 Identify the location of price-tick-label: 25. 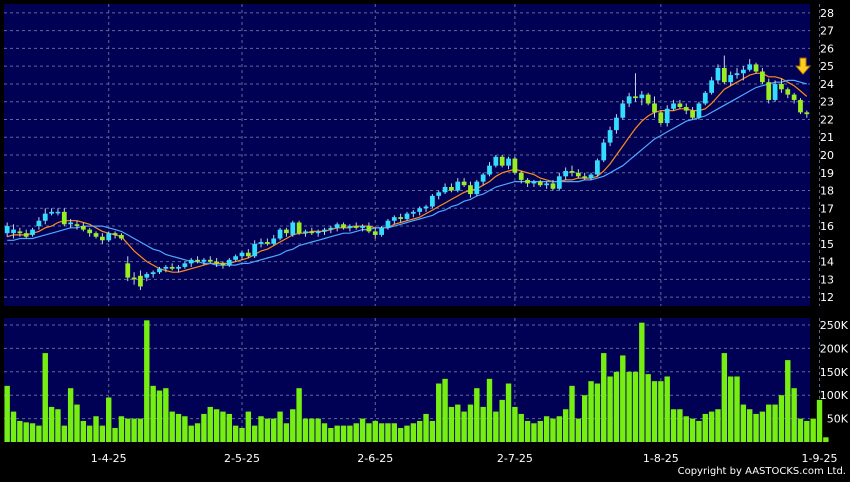
(827, 66).